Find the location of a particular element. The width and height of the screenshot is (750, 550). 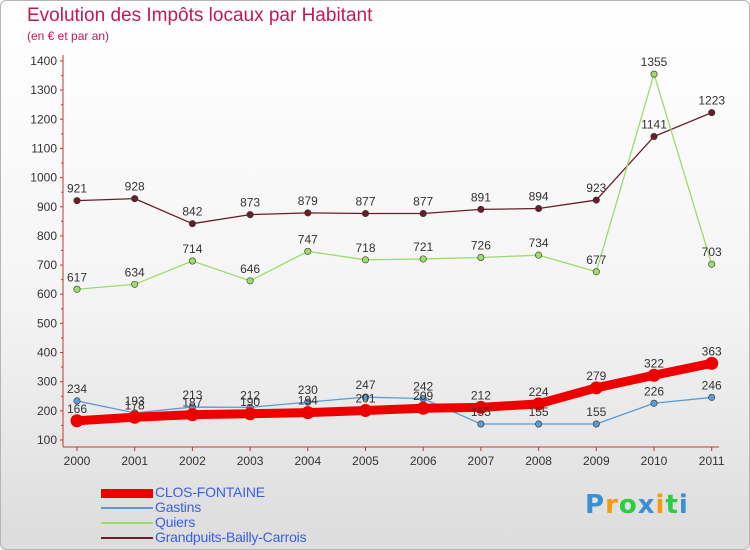

x-tick-label: 2003 is located at coordinates (250, 461).